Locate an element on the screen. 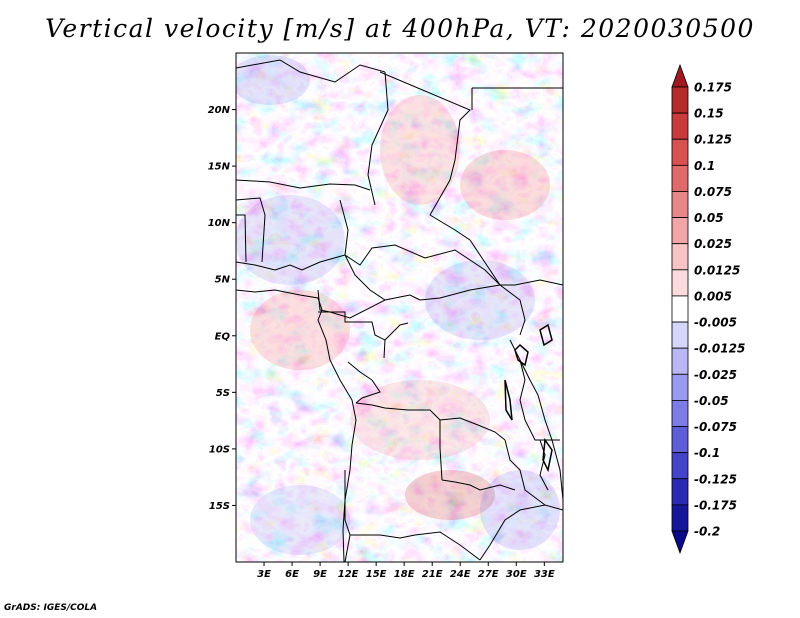  colorbar-level-label: 0.05 is located at coordinates (709, 218).